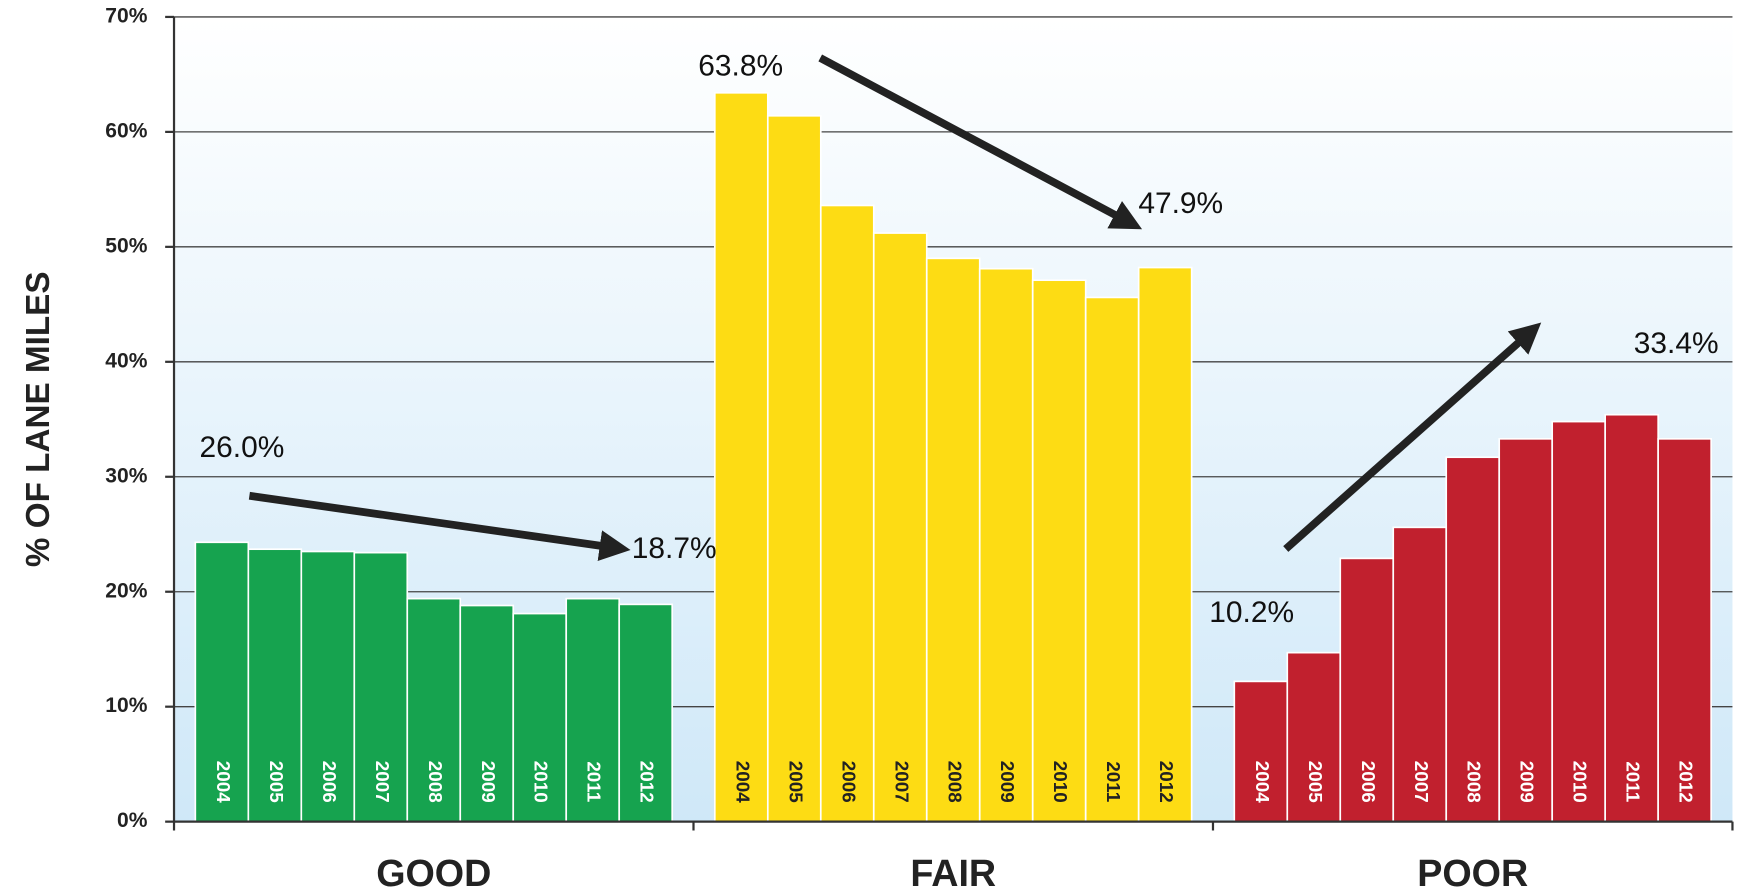  What do you see at coordinates (1251, 612) in the screenshot?
I see `annotation: 10.2%` at bounding box center [1251, 612].